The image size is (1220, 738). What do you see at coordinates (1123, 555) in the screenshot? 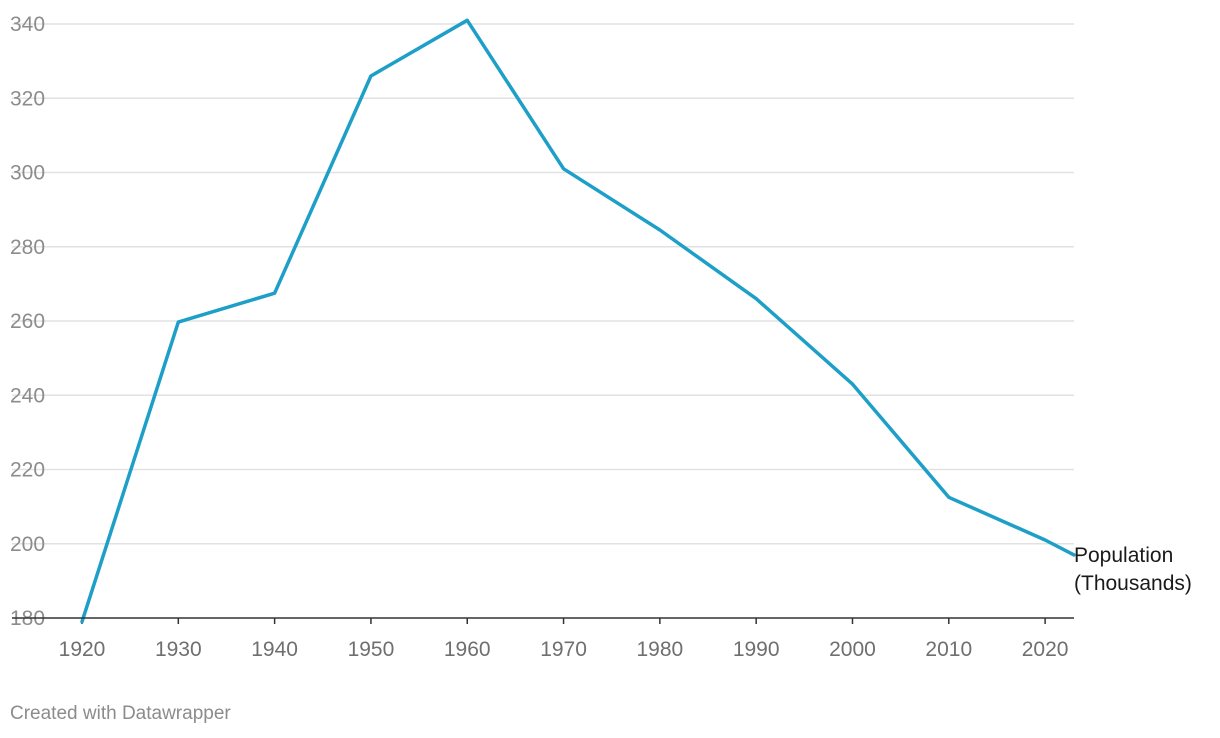
I see `series-label: Population` at bounding box center [1123, 555].